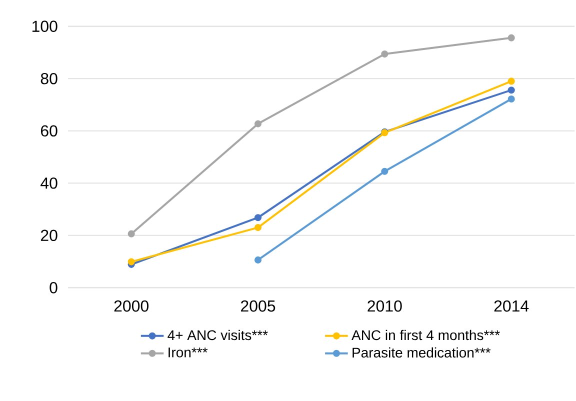  What do you see at coordinates (218, 335) in the screenshot?
I see `legend-label: 4+ ANC visits***` at bounding box center [218, 335].